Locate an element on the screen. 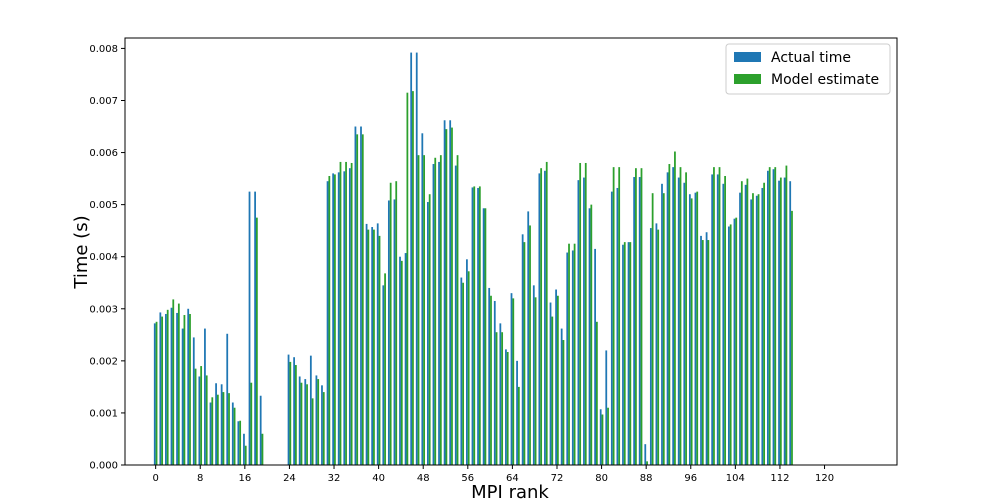  legend-swatch-model-estimate is located at coordinates (747, 79).